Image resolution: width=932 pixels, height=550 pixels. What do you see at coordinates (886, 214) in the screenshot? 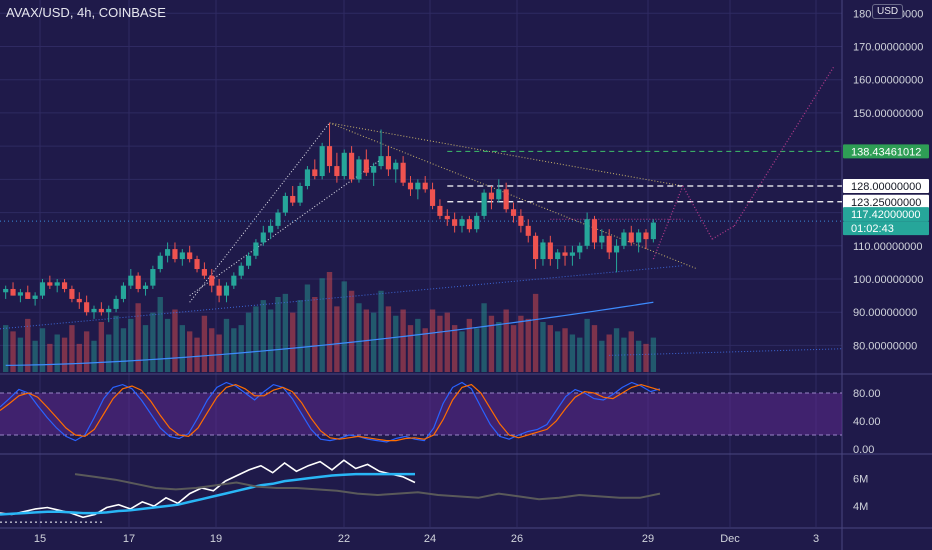
I see `last-price-label-bg` at bounding box center [886, 214].